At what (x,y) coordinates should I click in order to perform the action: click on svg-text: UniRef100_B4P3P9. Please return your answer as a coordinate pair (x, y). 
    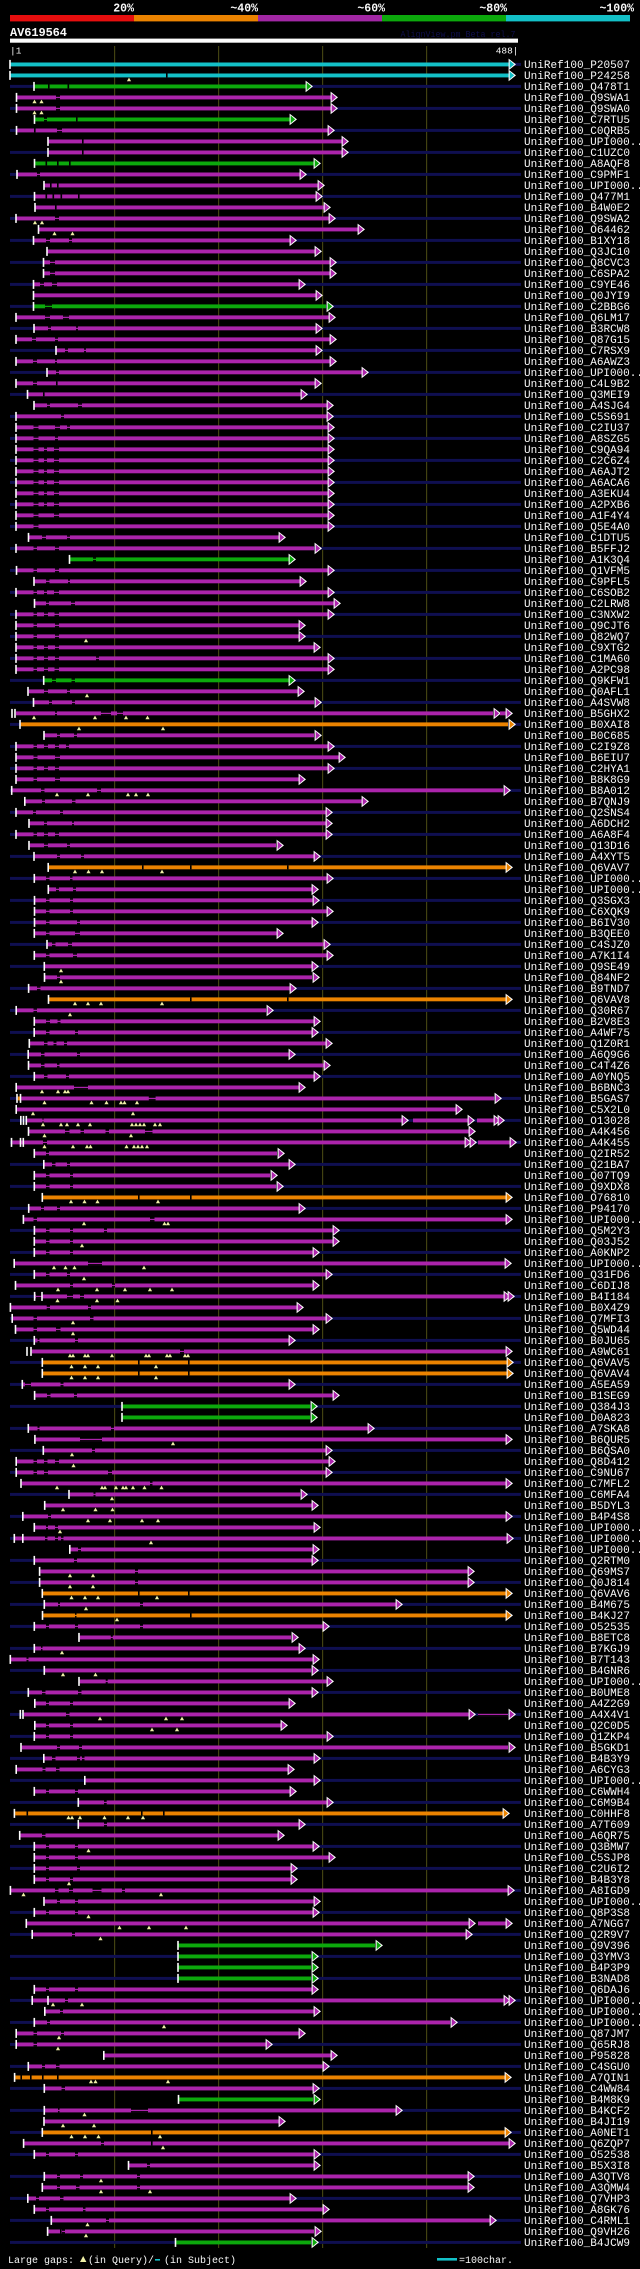
    Looking at the image, I should click on (577, 1969).